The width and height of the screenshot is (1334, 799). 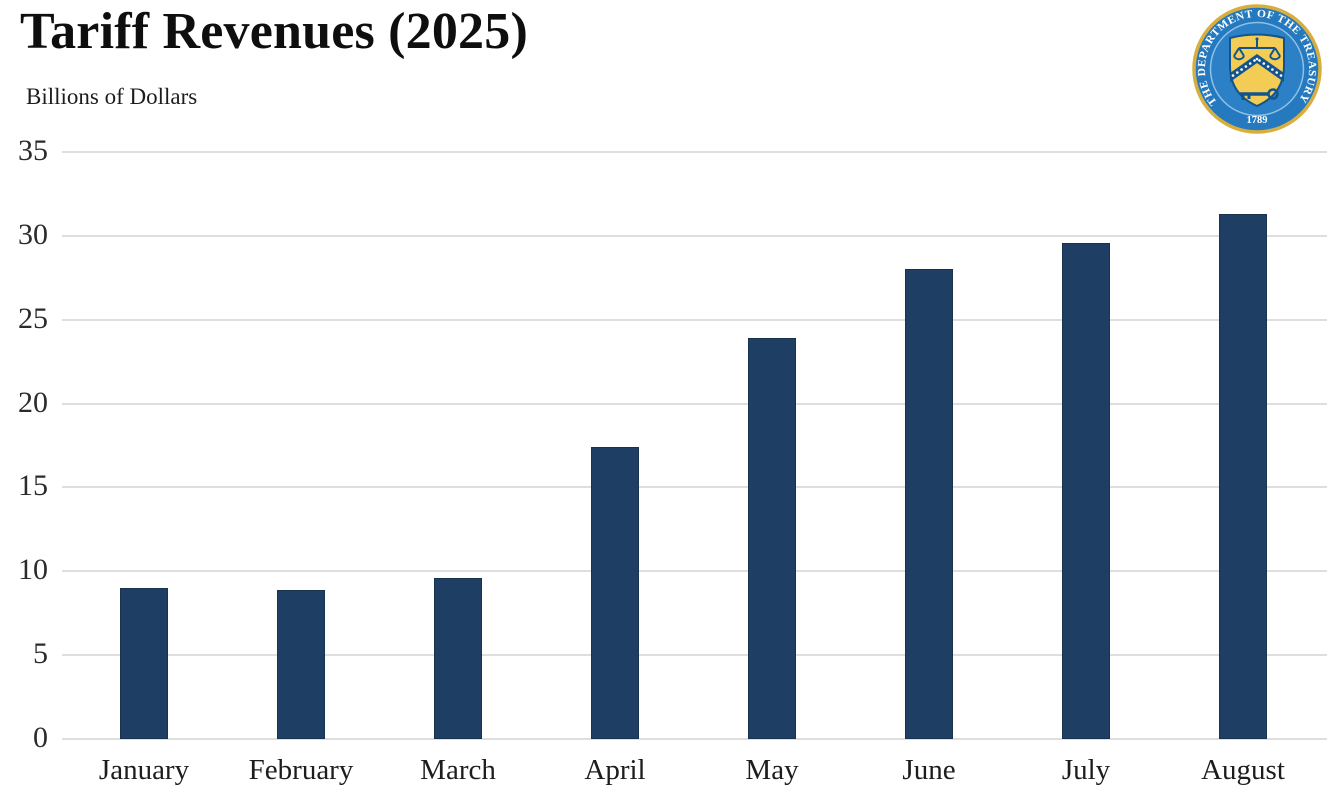 What do you see at coordinates (33, 402) in the screenshot?
I see `y-axis-tick-label-20: 20` at bounding box center [33, 402].